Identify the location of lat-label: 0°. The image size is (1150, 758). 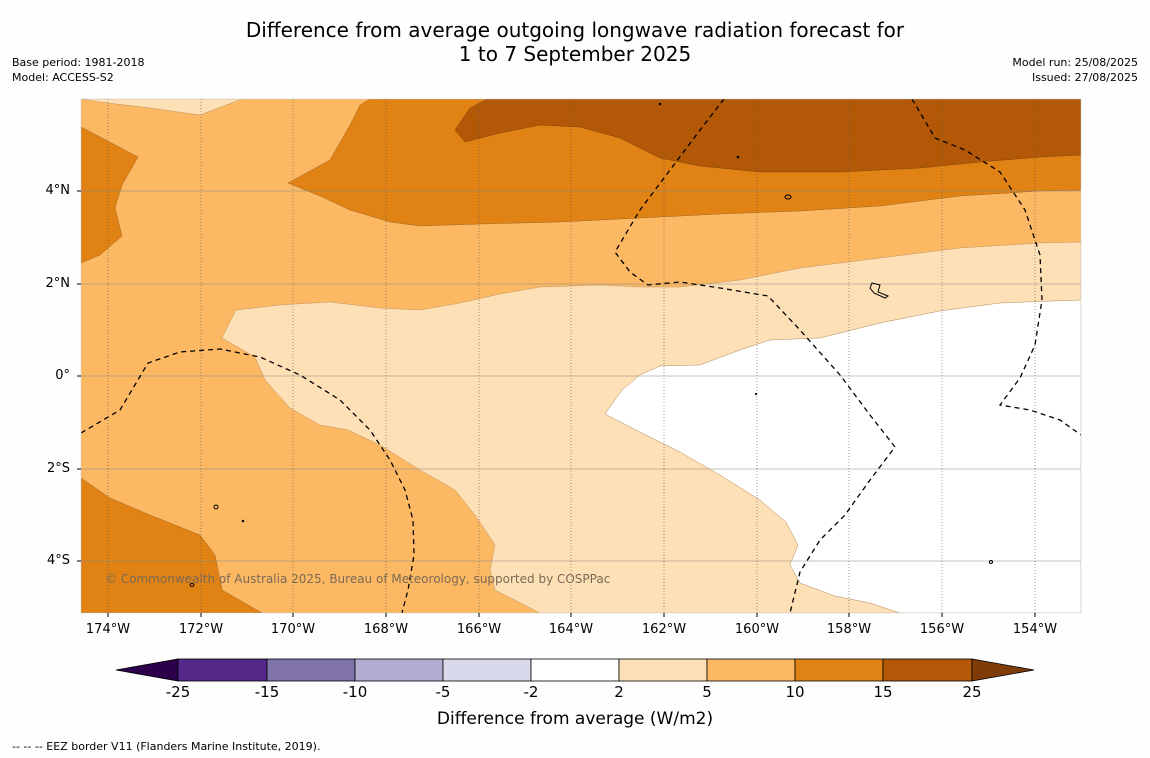
(62, 375).